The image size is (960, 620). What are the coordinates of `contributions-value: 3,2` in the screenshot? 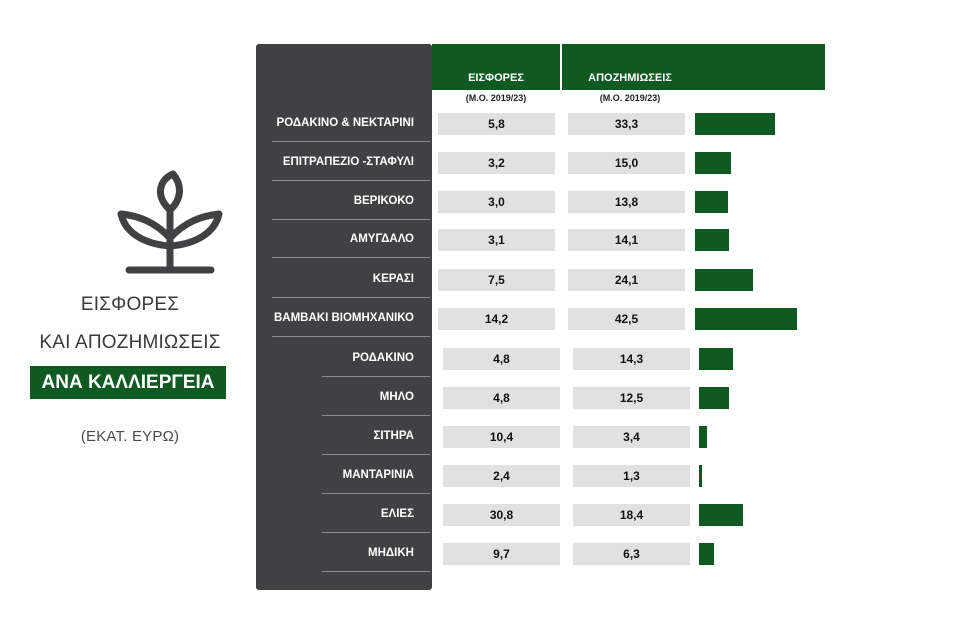 It's located at (496, 163).